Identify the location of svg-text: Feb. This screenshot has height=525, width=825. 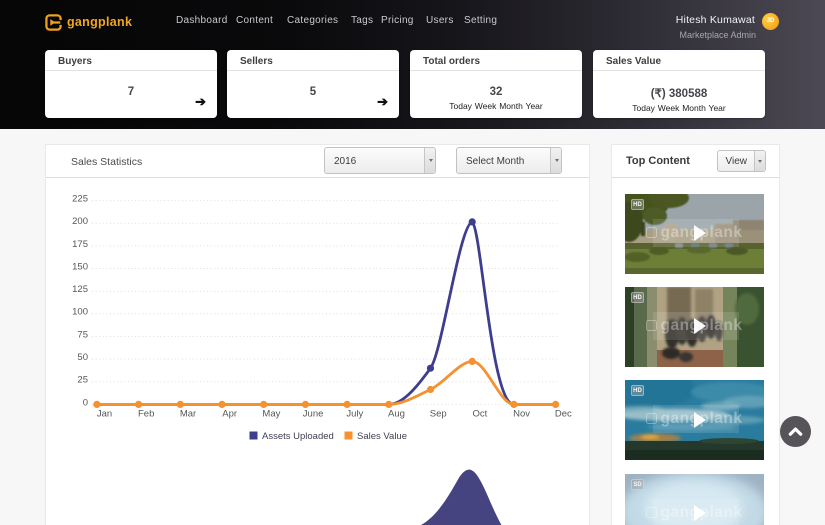
(146, 414).